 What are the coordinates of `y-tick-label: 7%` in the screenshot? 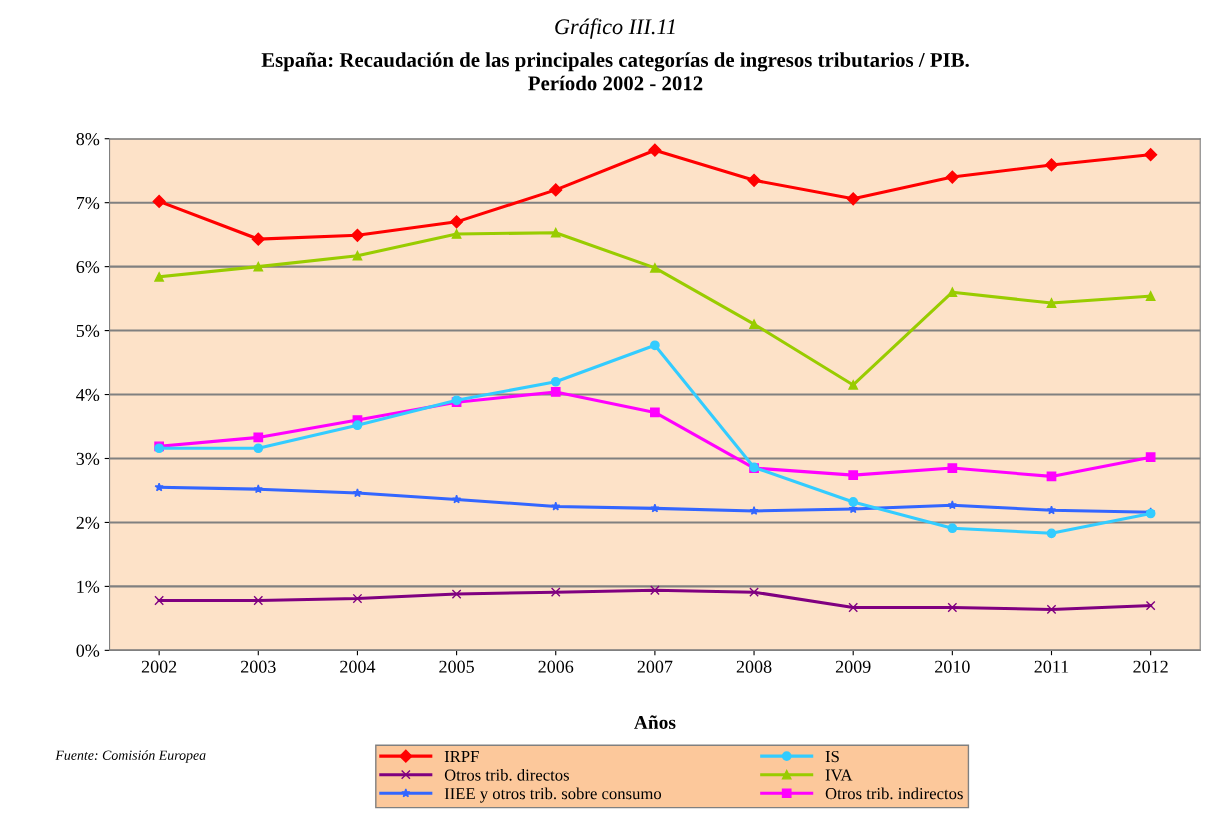 It's located at (88, 203).